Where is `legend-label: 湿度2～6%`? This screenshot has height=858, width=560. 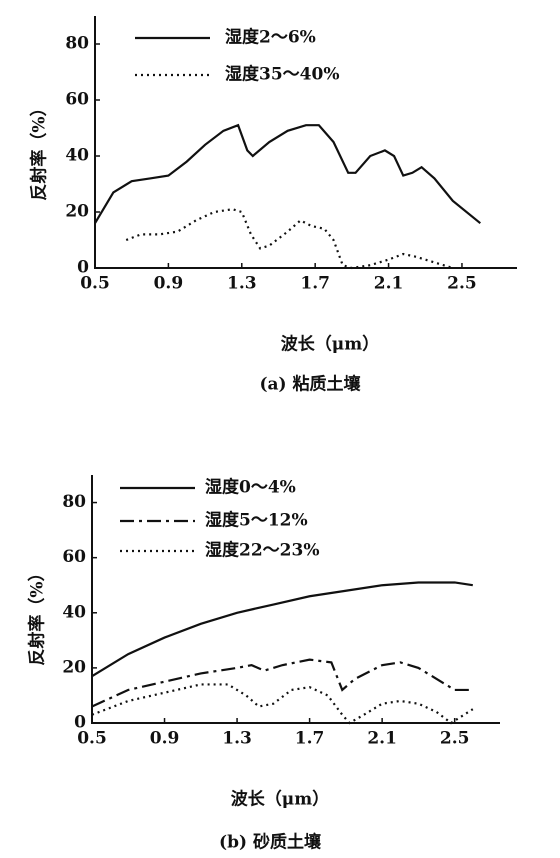 legend-label: 湿度2～6% is located at coordinates (270, 37).